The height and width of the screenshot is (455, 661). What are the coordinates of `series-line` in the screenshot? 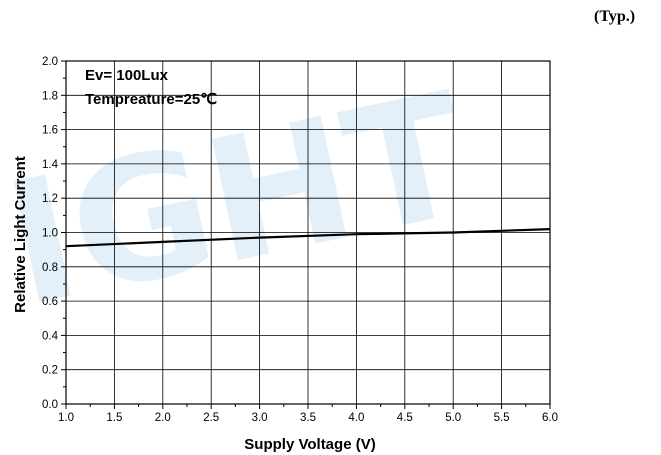 It's located at (308, 238).